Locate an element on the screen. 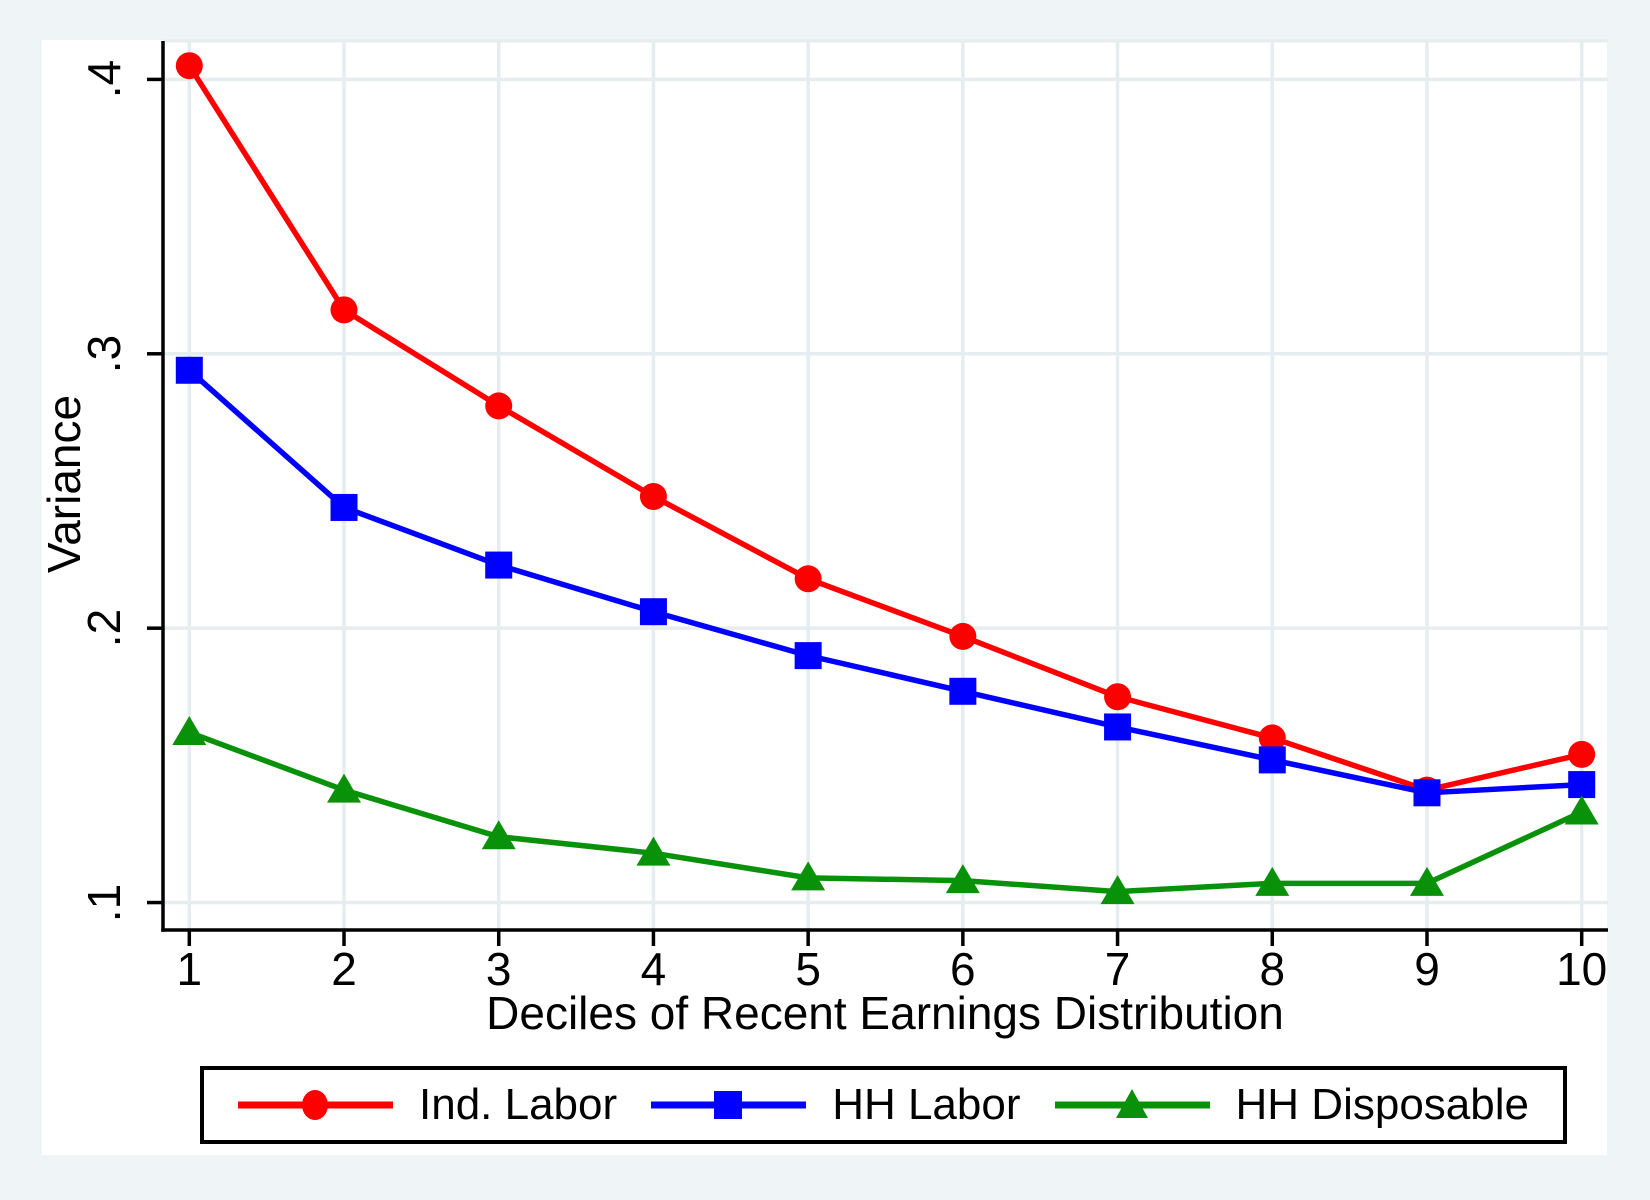 The height and width of the screenshot is (1200, 1650). legend-square-swatch-icon is located at coordinates (729, 1105).